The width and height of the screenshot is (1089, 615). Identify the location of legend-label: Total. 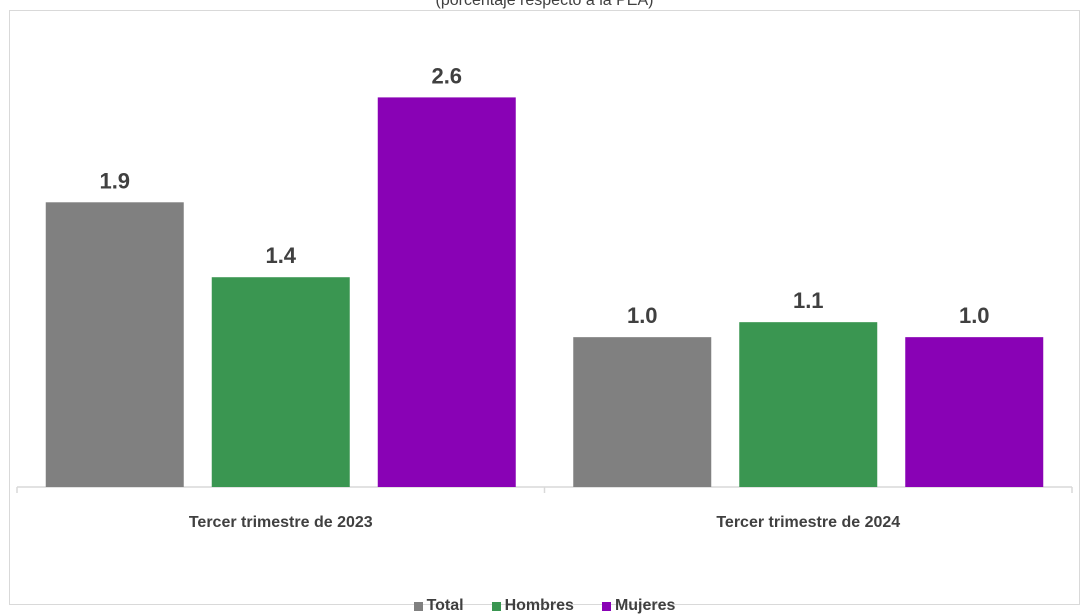
(445, 605).